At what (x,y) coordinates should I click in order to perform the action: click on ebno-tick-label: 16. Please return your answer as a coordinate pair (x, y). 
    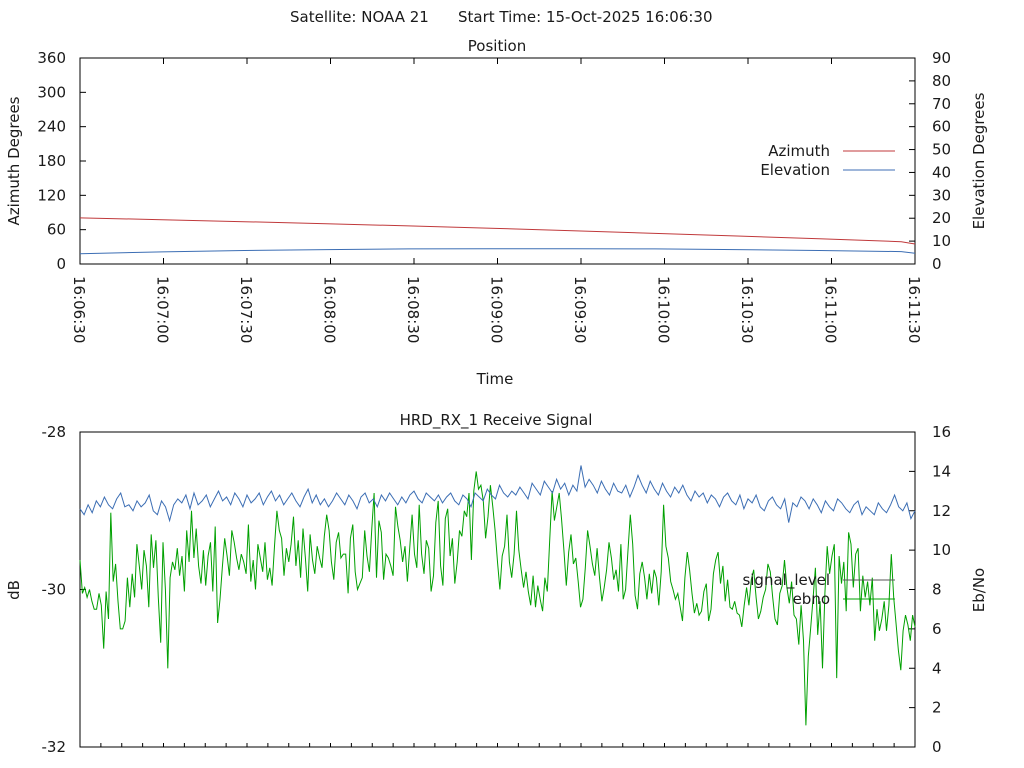
    Looking at the image, I should click on (941, 432).